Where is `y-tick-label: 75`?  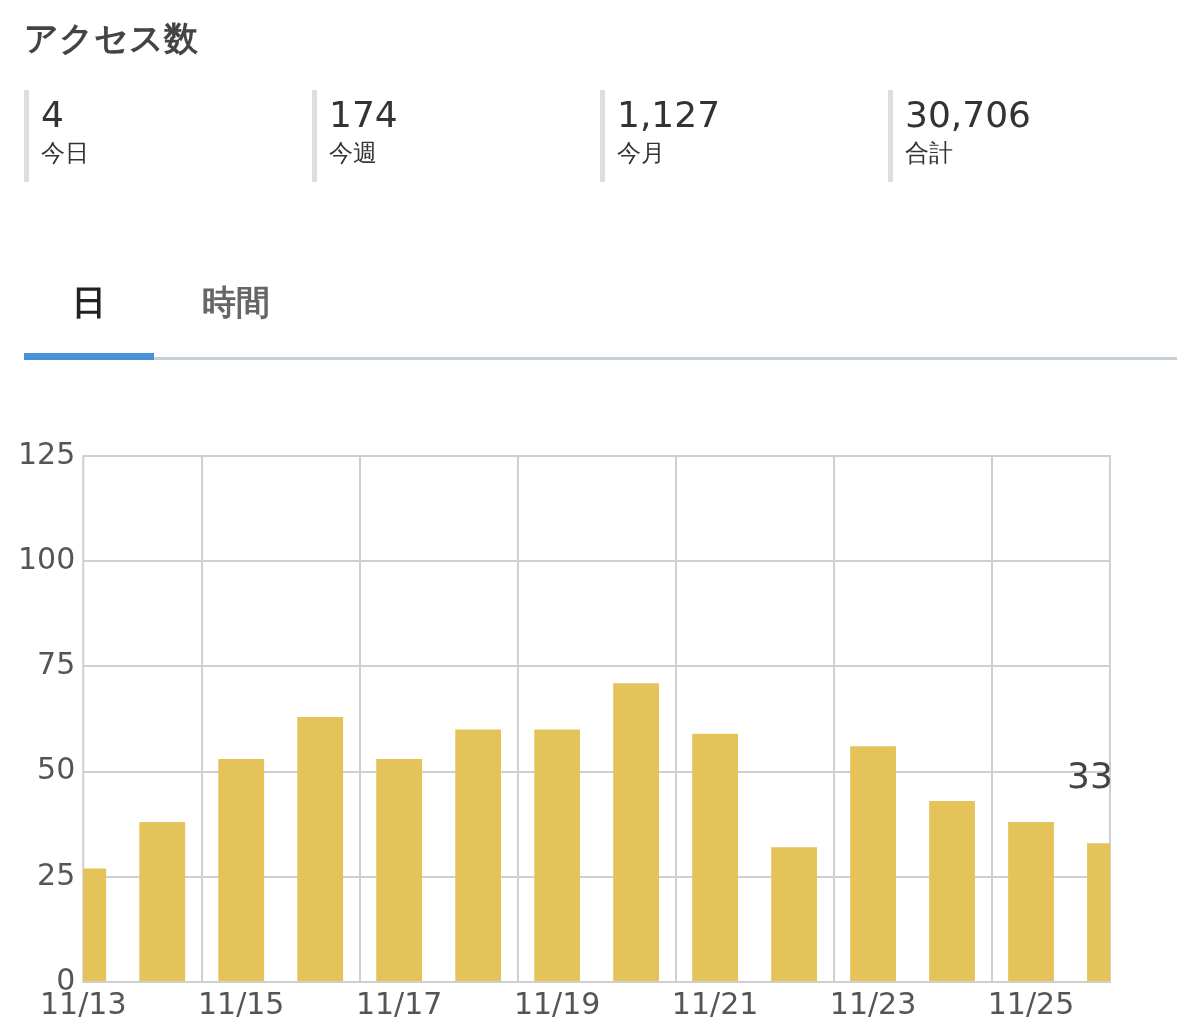 y-tick-label: 75 is located at coordinates (56, 664).